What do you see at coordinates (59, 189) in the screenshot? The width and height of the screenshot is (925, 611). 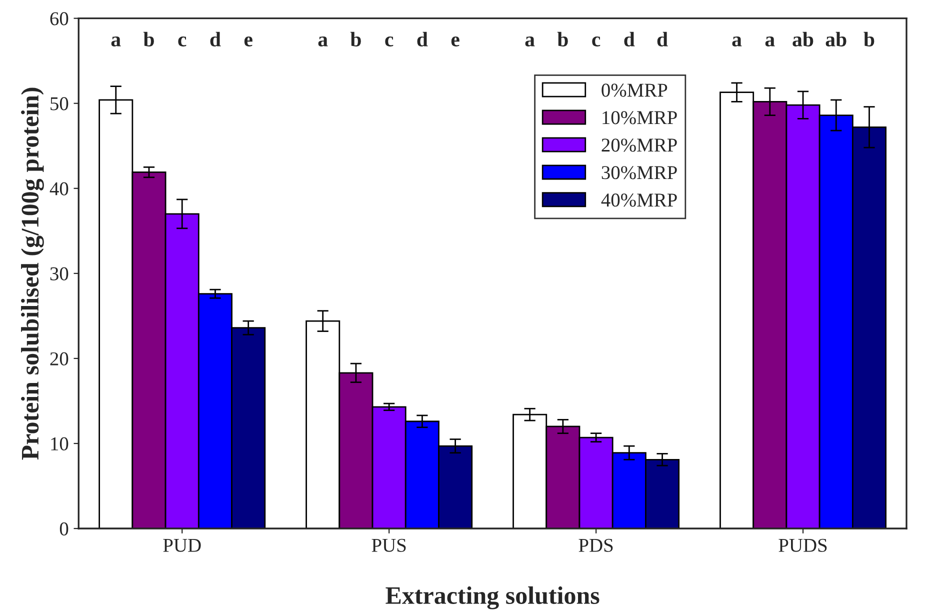 I see `y-tick-label: 40` at bounding box center [59, 189].